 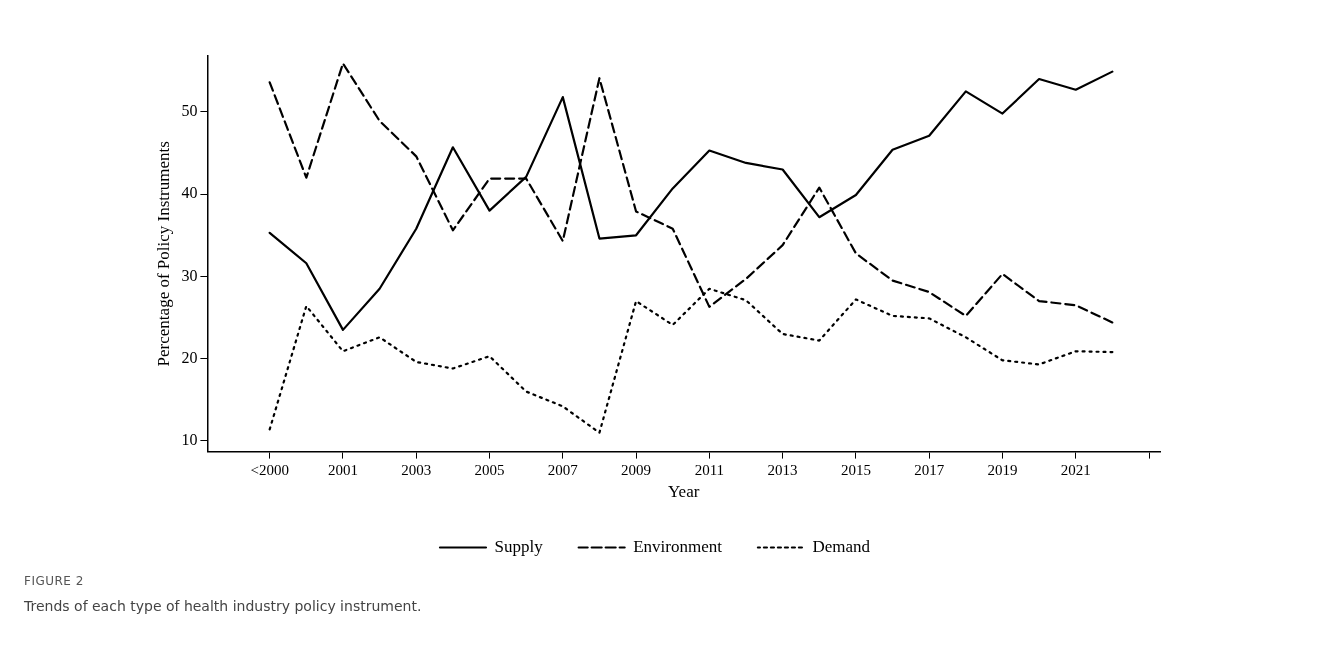 I want to click on y-tick-label: 20, so click(x=189, y=357).